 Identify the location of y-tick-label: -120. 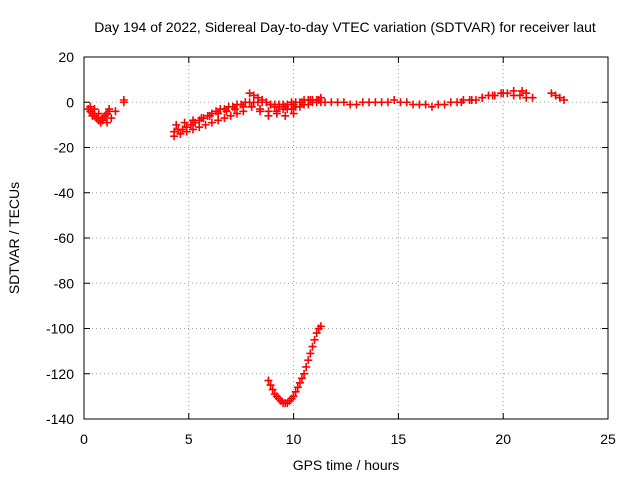
(60, 374).